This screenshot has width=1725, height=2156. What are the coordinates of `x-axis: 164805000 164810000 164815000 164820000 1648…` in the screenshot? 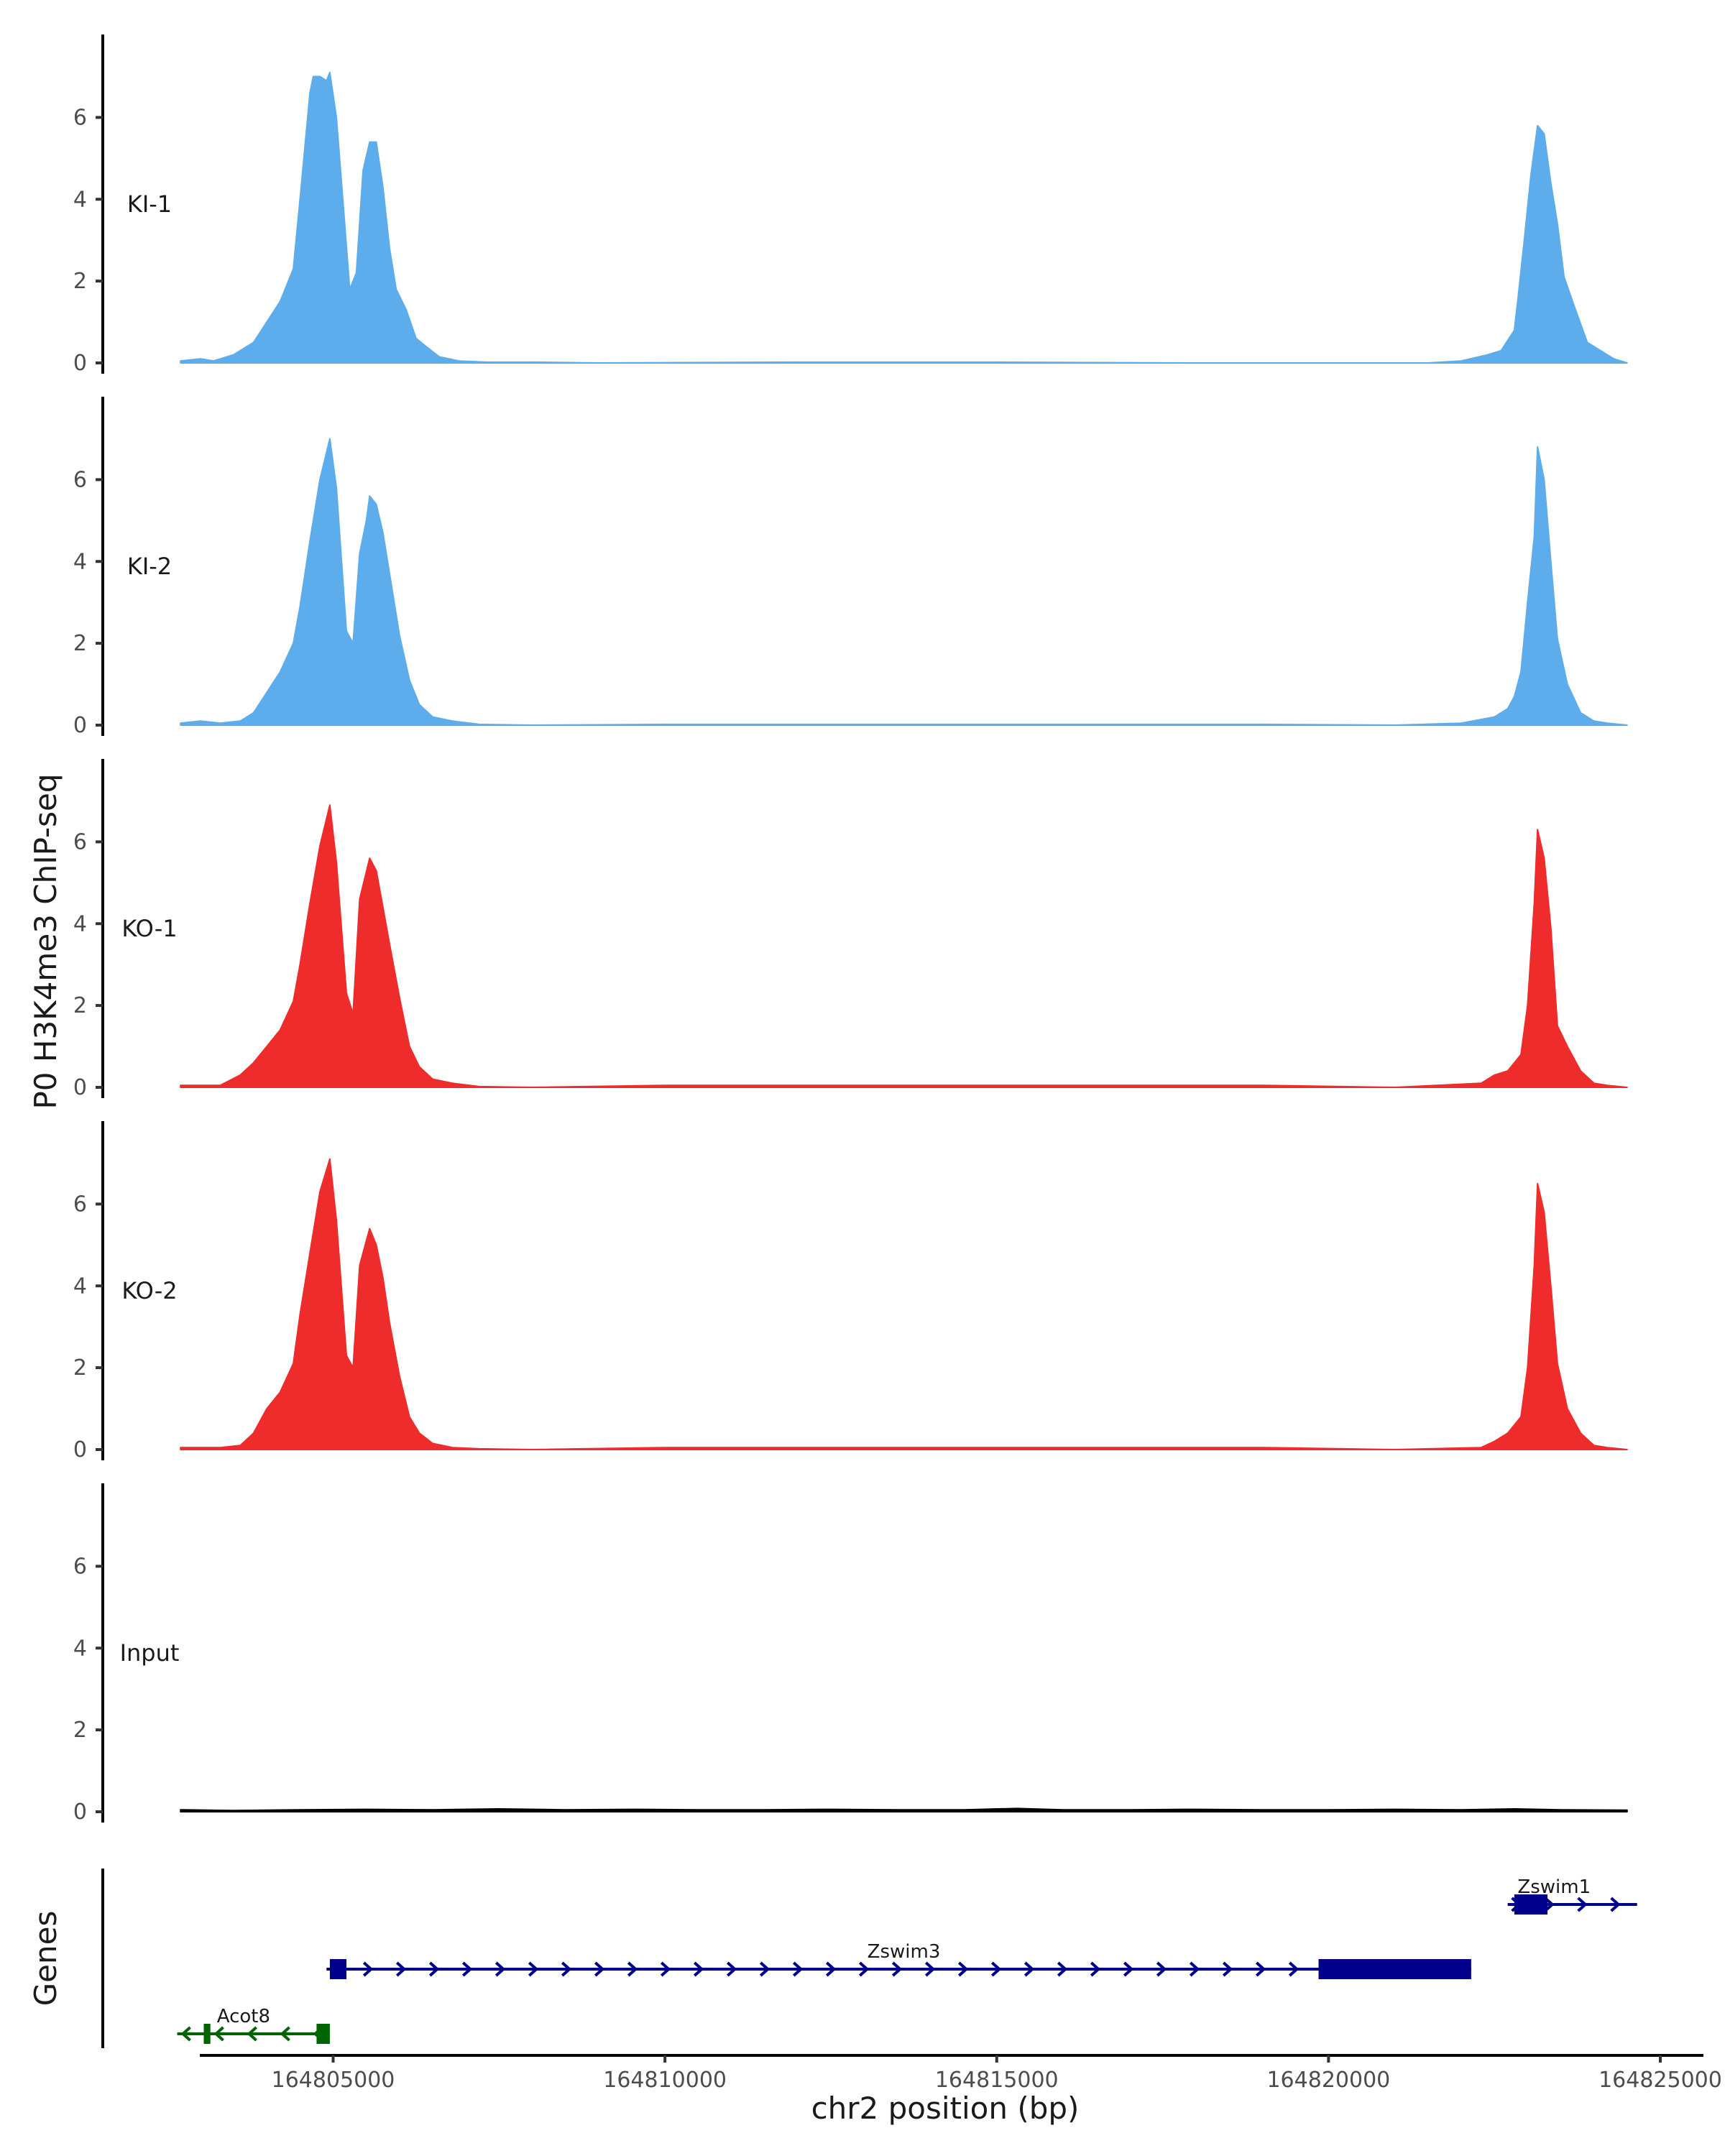 It's located at (961, 2073).